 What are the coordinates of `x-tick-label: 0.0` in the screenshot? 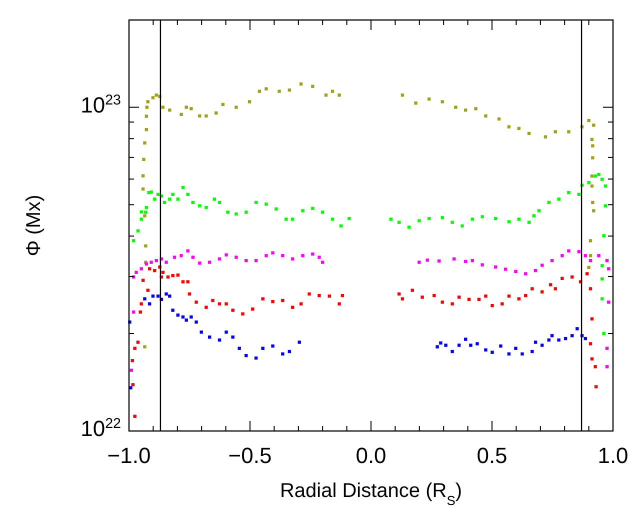 It's located at (371, 455).